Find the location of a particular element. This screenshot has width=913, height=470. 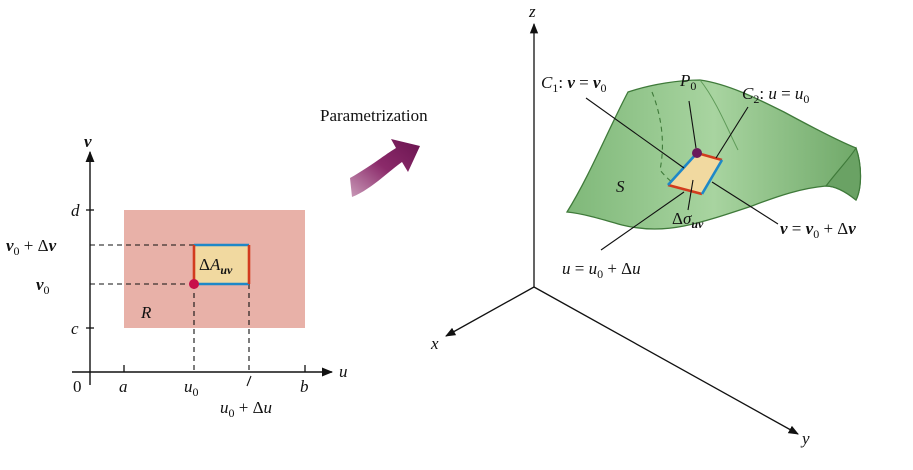

surface-fold-right is located at coordinates (843, 173).